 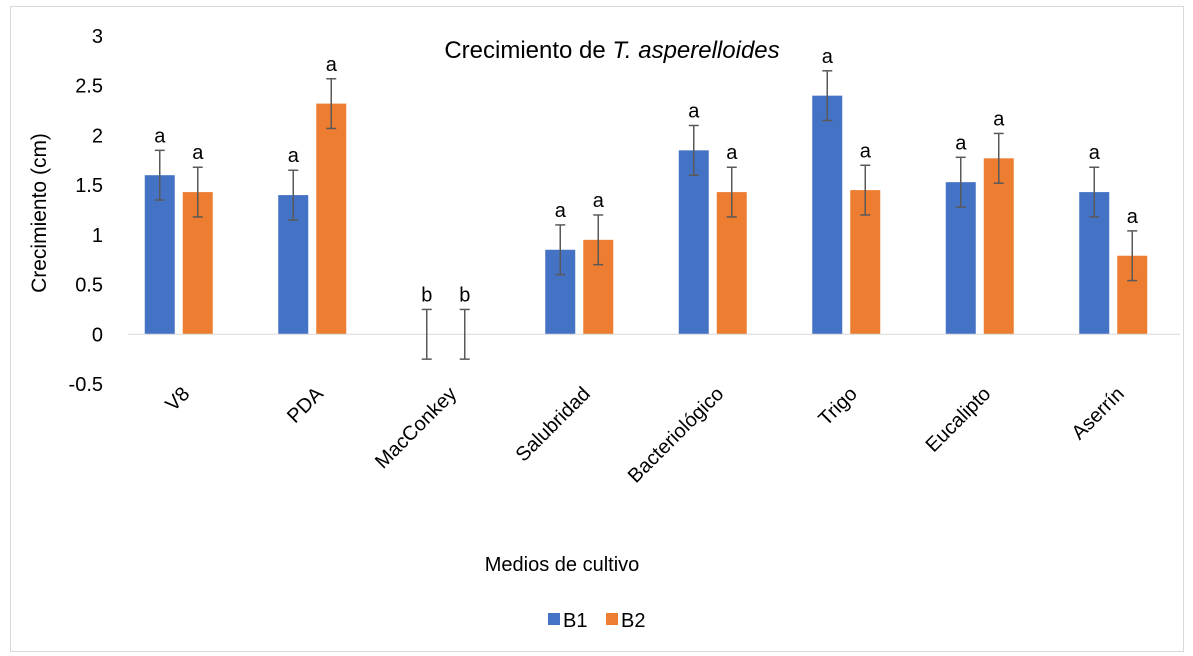 What do you see at coordinates (86, 385) in the screenshot?
I see `y-tick-label: -0.5` at bounding box center [86, 385].